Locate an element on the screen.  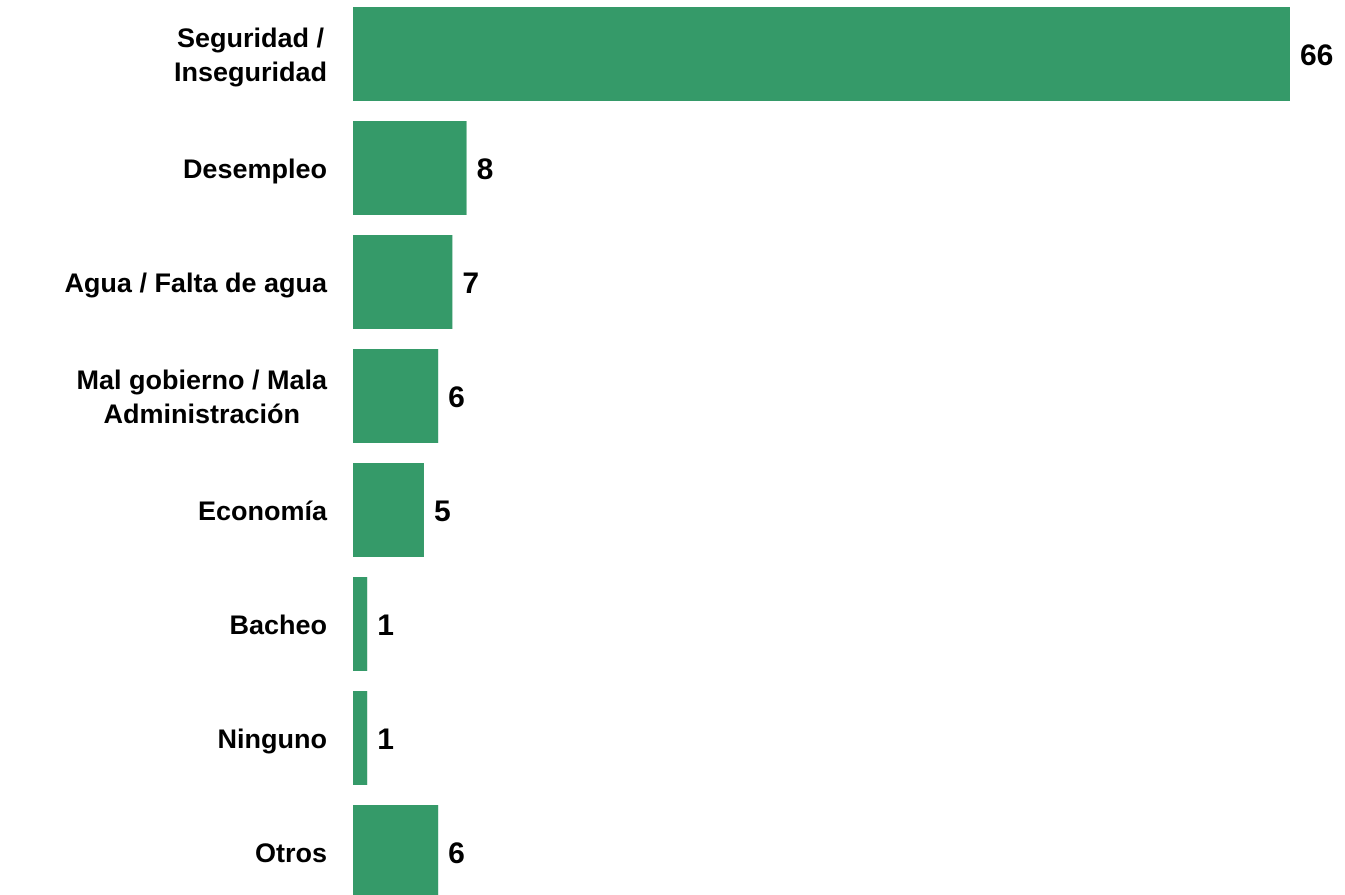
category-label-4: Economía is located at coordinates (263, 511).